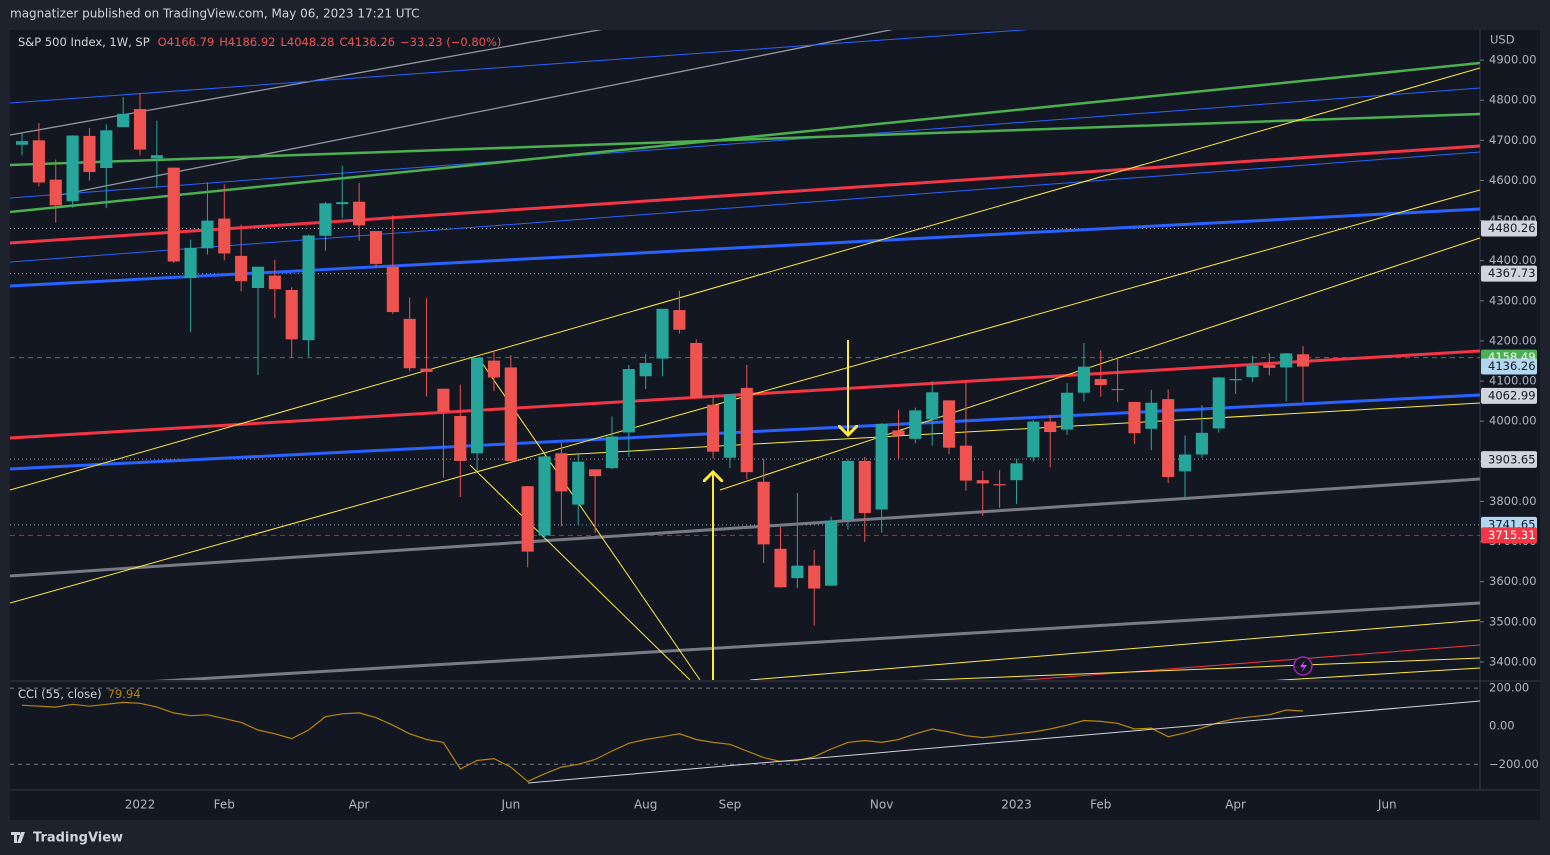 This screenshot has width=1550, height=855. Describe the element at coordinates (1513, 140) in the screenshot. I see `y-tick-label: 4700.00` at that location.